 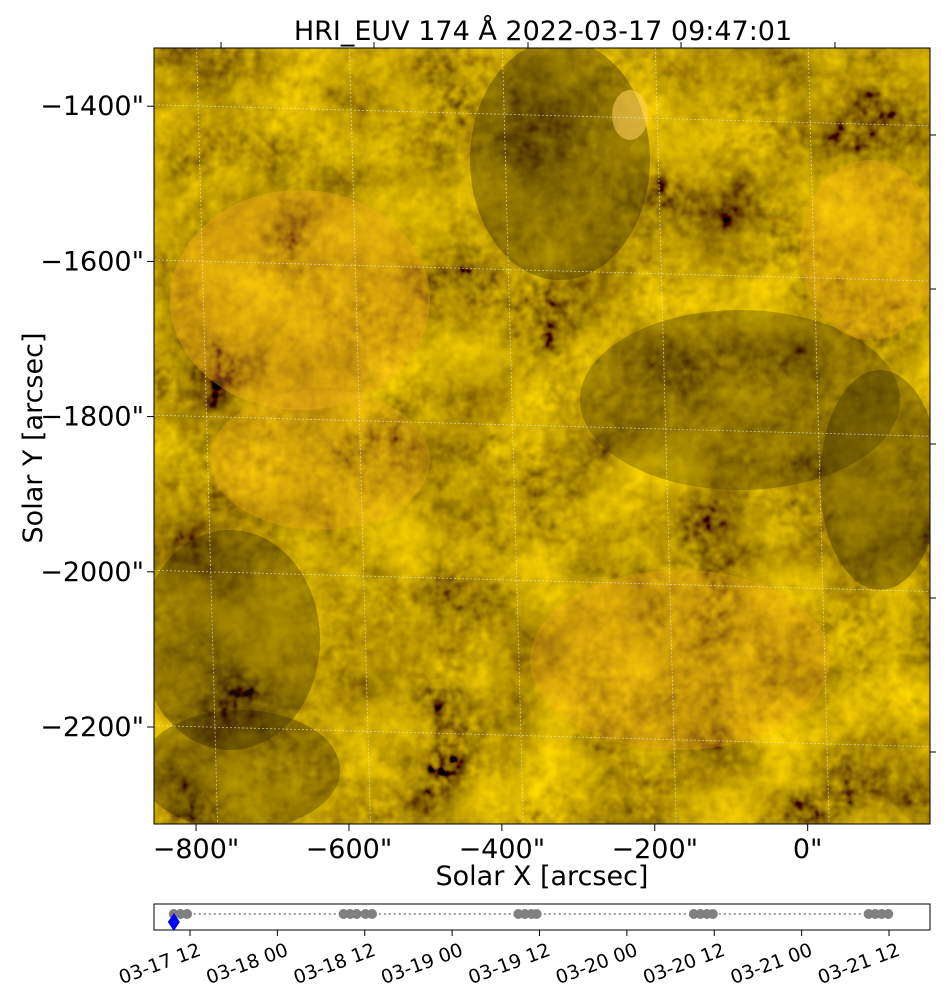 What do you see at coordinates (654, 849) in the screenshot?
I see `x-tick-label: −200"` at bounding box center [654, 849].